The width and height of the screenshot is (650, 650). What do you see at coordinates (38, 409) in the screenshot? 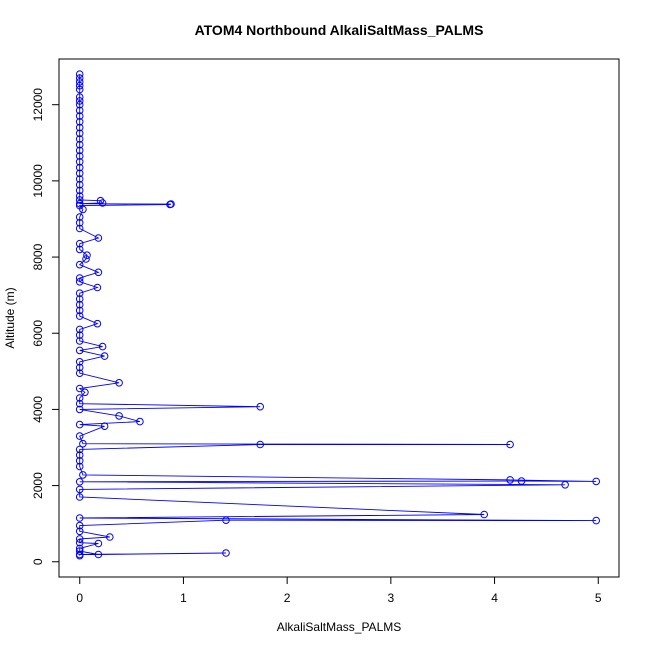
I see `y-tick-label: 4000` at bounding box center [38, 409].